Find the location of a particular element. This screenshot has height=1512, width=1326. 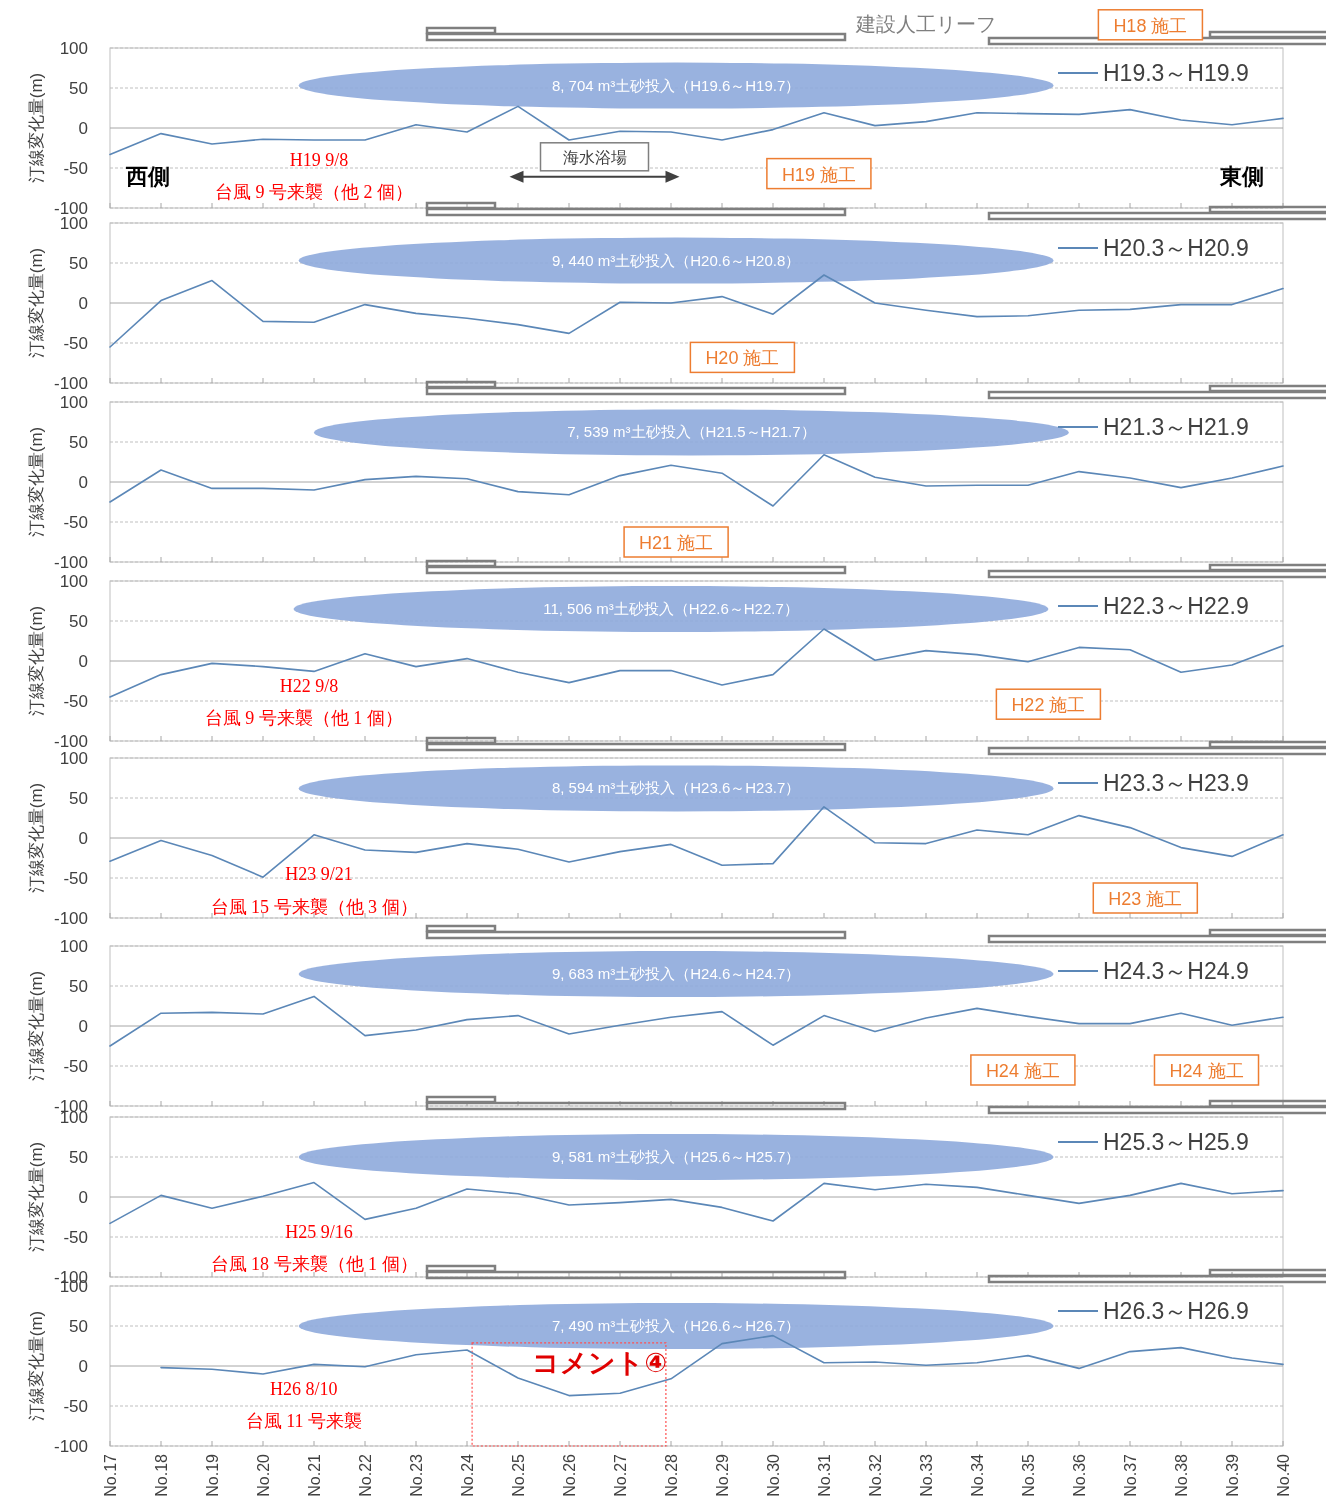

legend-label: H19.3～H19.9 is located at coordinates (1176, 73).